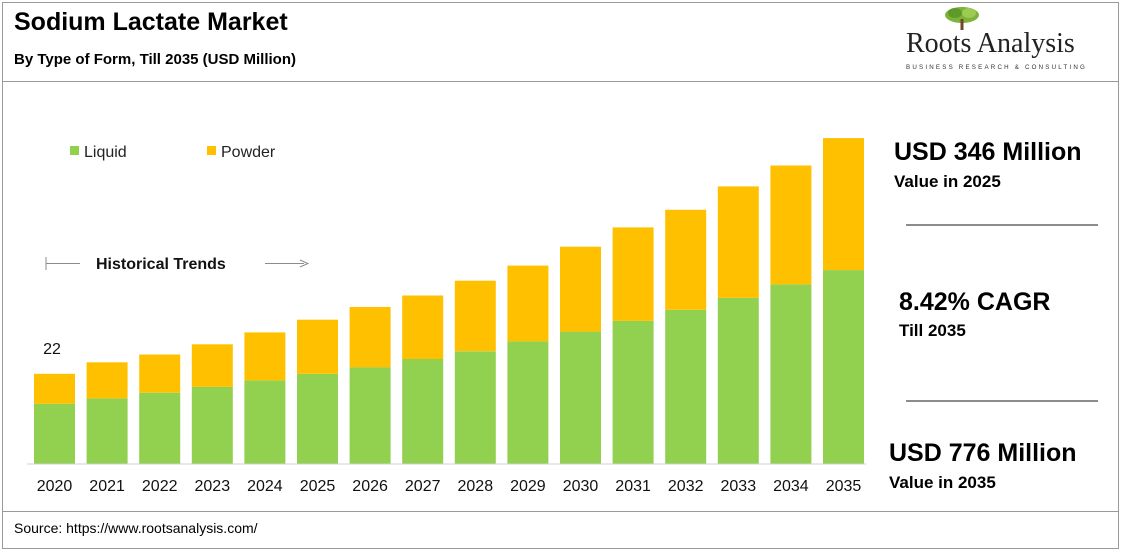 This screenshot has height=553, width=1123. I want to click on bar-powder-2024, so click(265, 356).